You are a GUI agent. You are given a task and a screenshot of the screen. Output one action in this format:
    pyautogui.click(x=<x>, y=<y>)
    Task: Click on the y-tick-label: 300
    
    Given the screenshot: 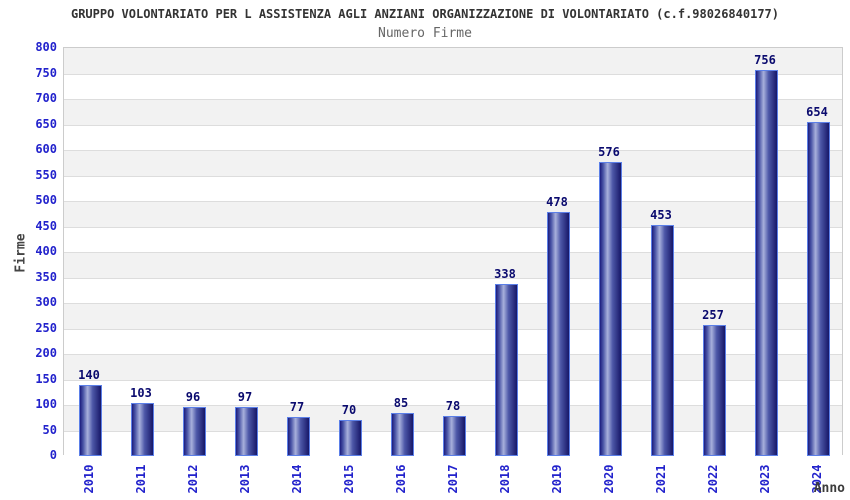 What is the action you would take?
    pyautogui.click(x=46, y=302)
    